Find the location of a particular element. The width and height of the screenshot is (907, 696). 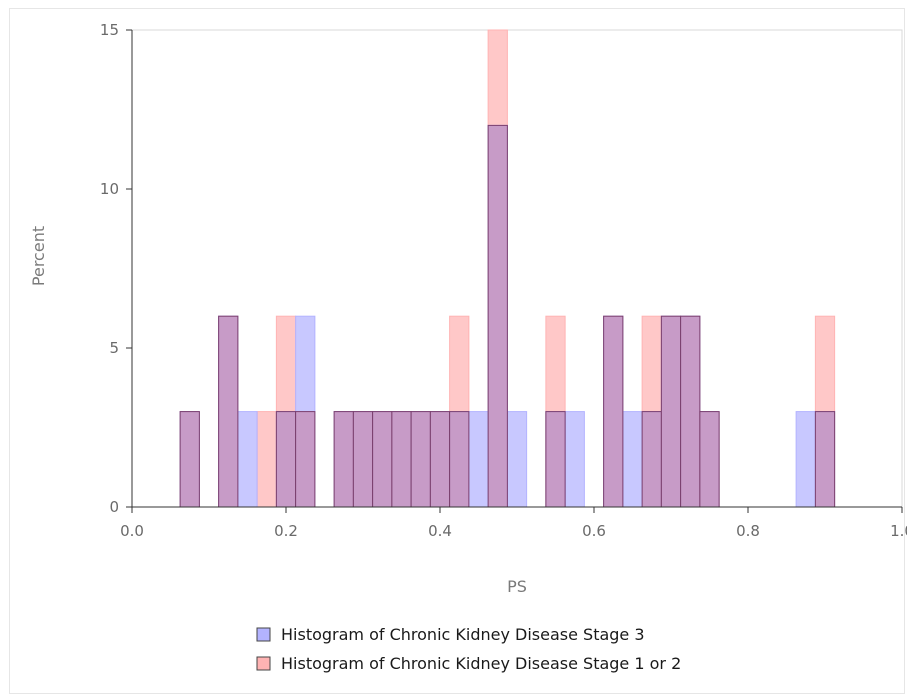

y-tick-label: 10 is located at coordinates (109, 189).